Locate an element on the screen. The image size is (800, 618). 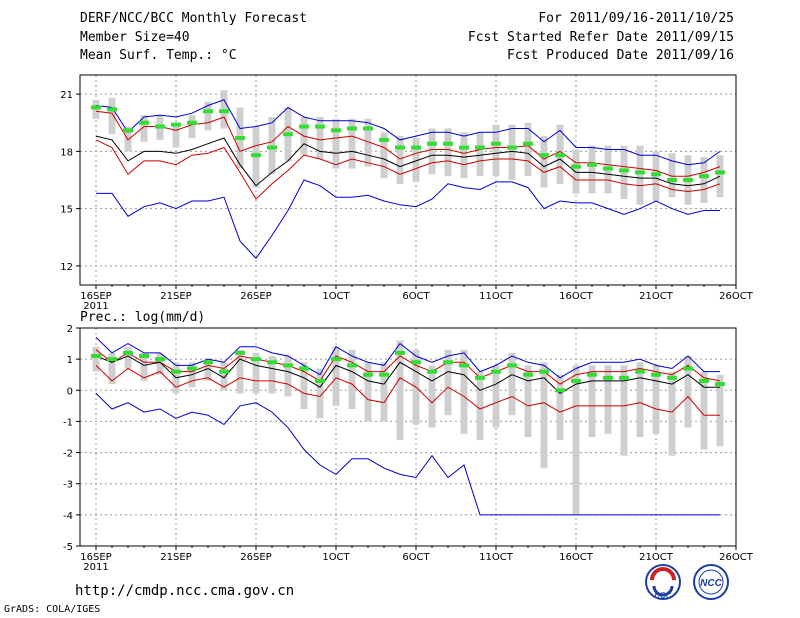
y-tick-label: -2 is located at coordinates (68, 454).